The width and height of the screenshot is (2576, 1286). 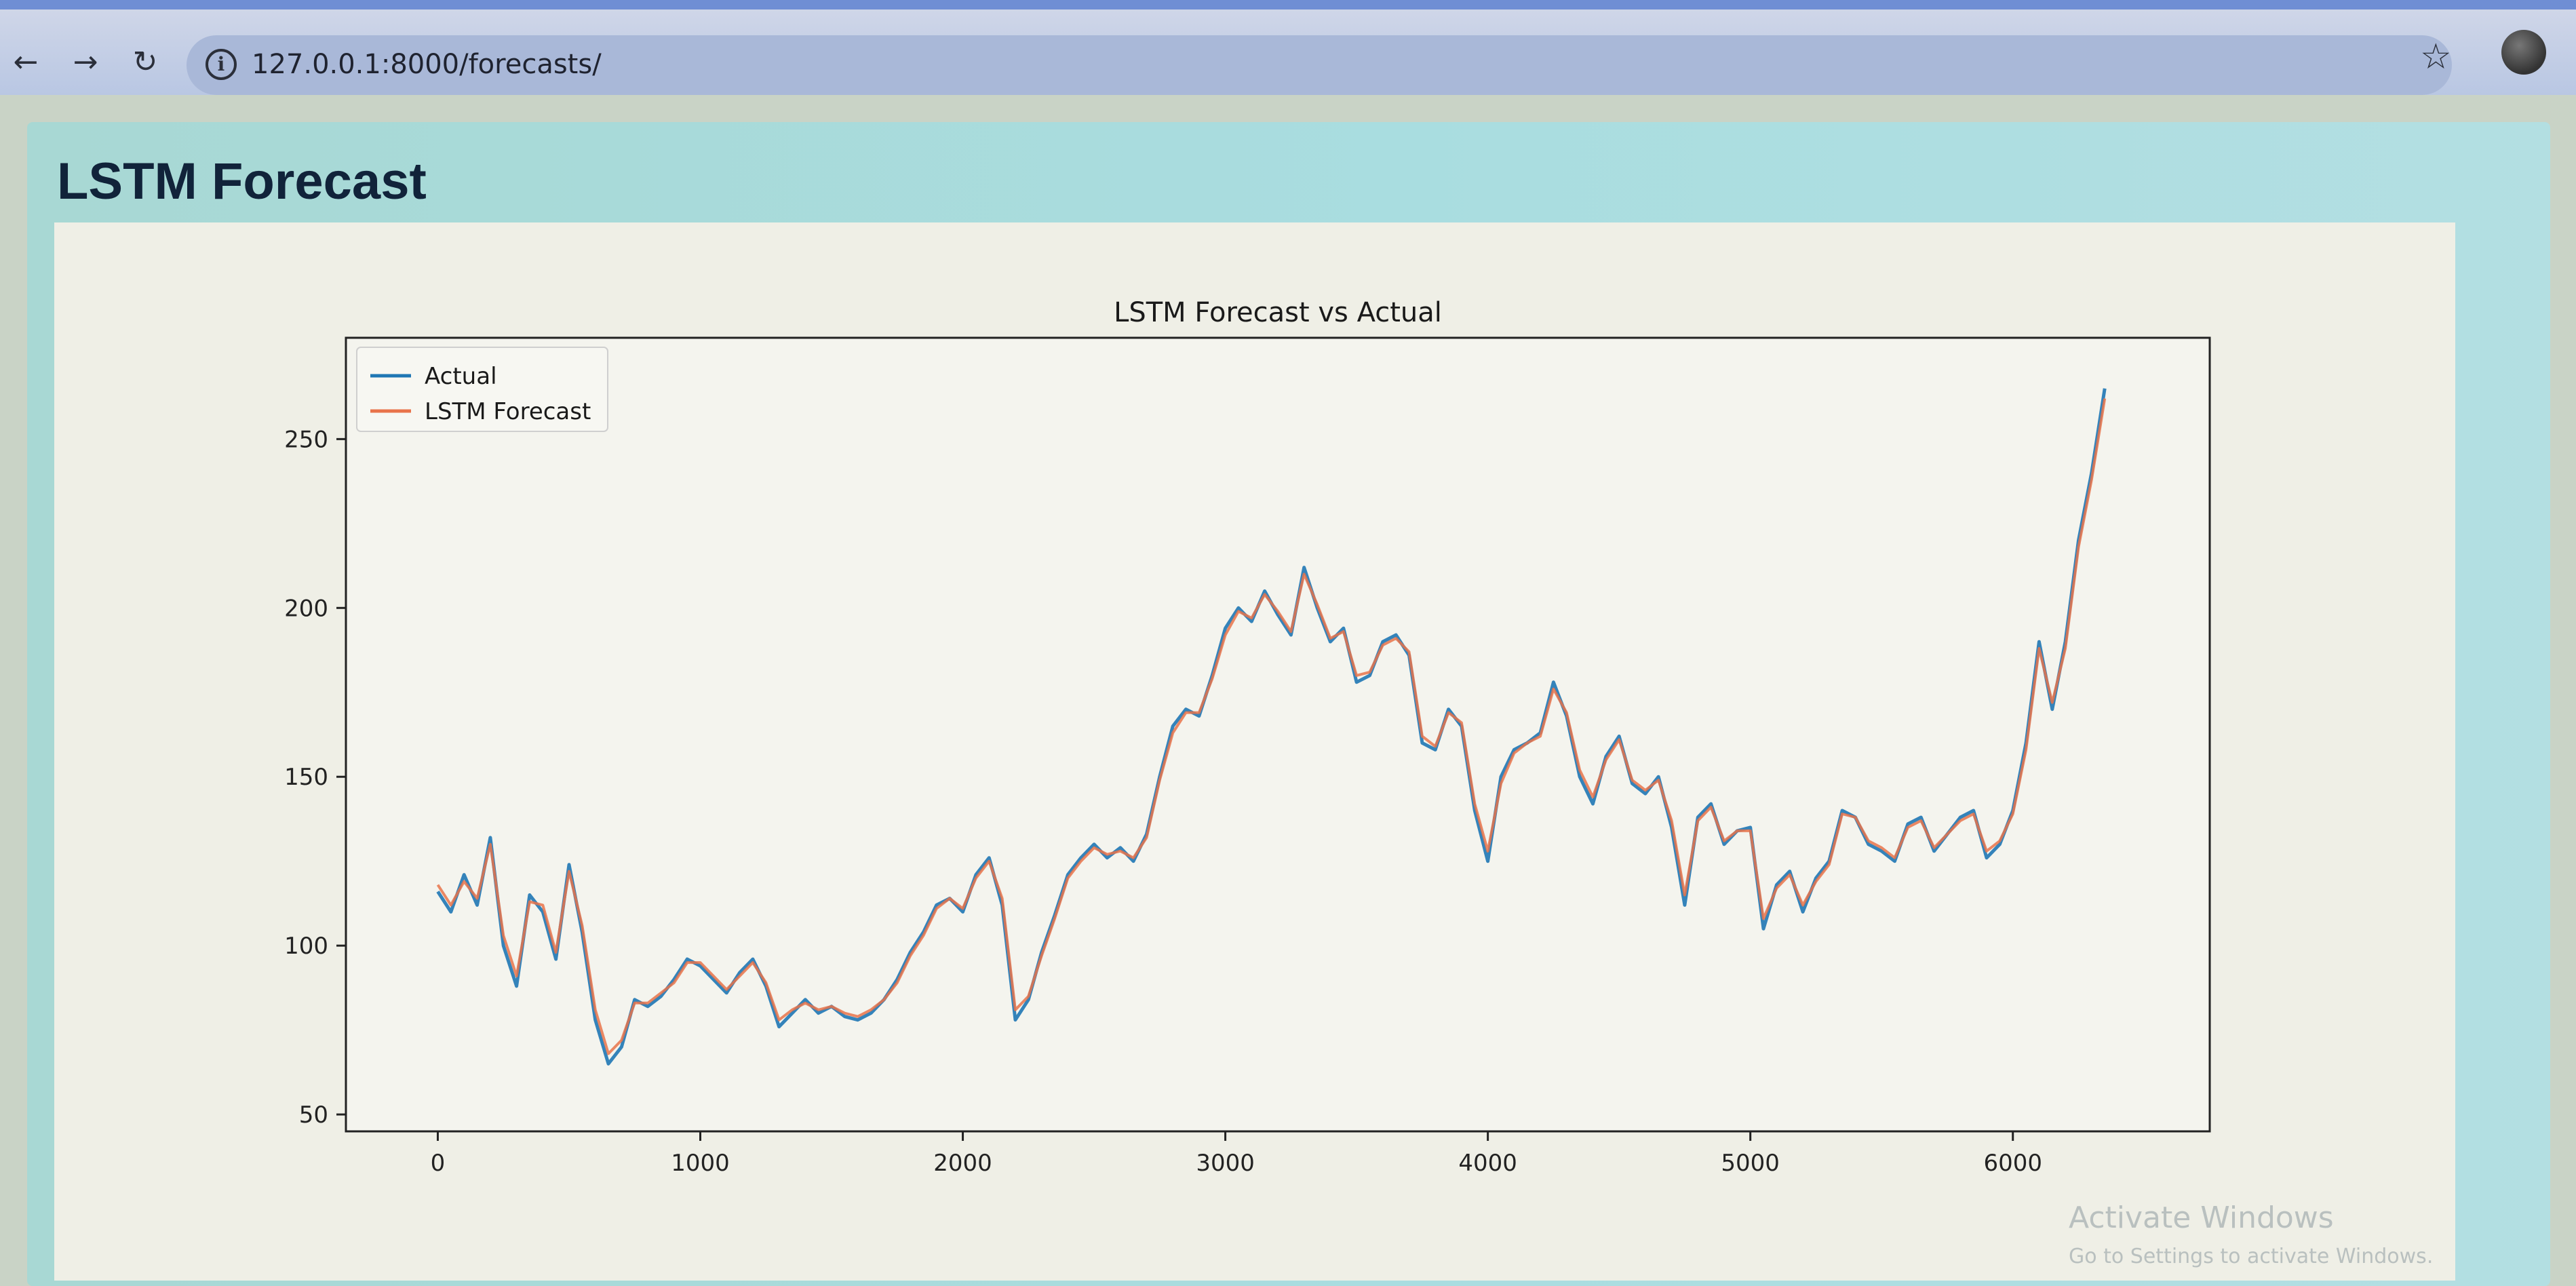 I want to click on arrow-left-icon: ←, so click(x=26, y=62).